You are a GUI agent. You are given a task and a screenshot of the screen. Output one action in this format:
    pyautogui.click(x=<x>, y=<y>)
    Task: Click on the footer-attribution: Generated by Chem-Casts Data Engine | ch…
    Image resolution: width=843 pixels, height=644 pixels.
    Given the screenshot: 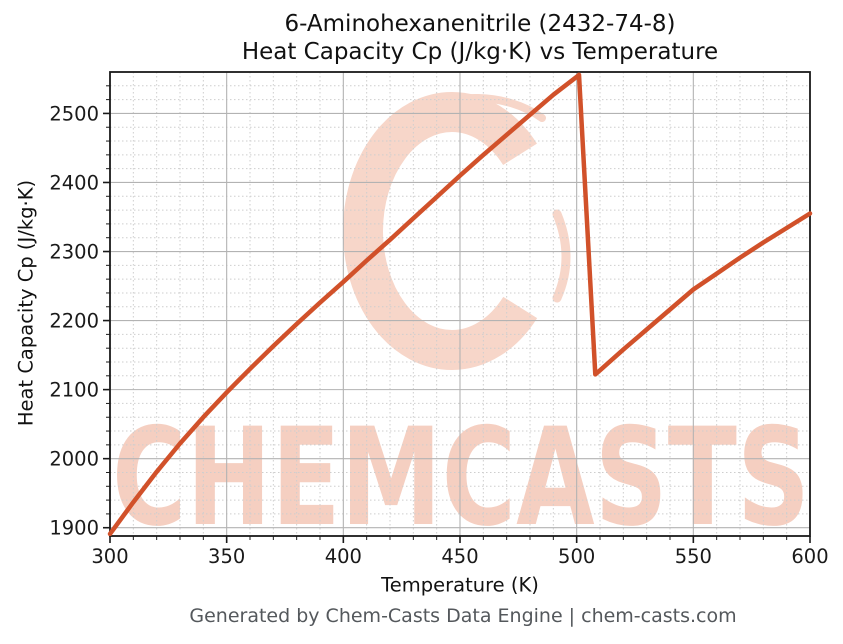 What is the action you would take?
    pyautogui.click(x=463, y=616)
    